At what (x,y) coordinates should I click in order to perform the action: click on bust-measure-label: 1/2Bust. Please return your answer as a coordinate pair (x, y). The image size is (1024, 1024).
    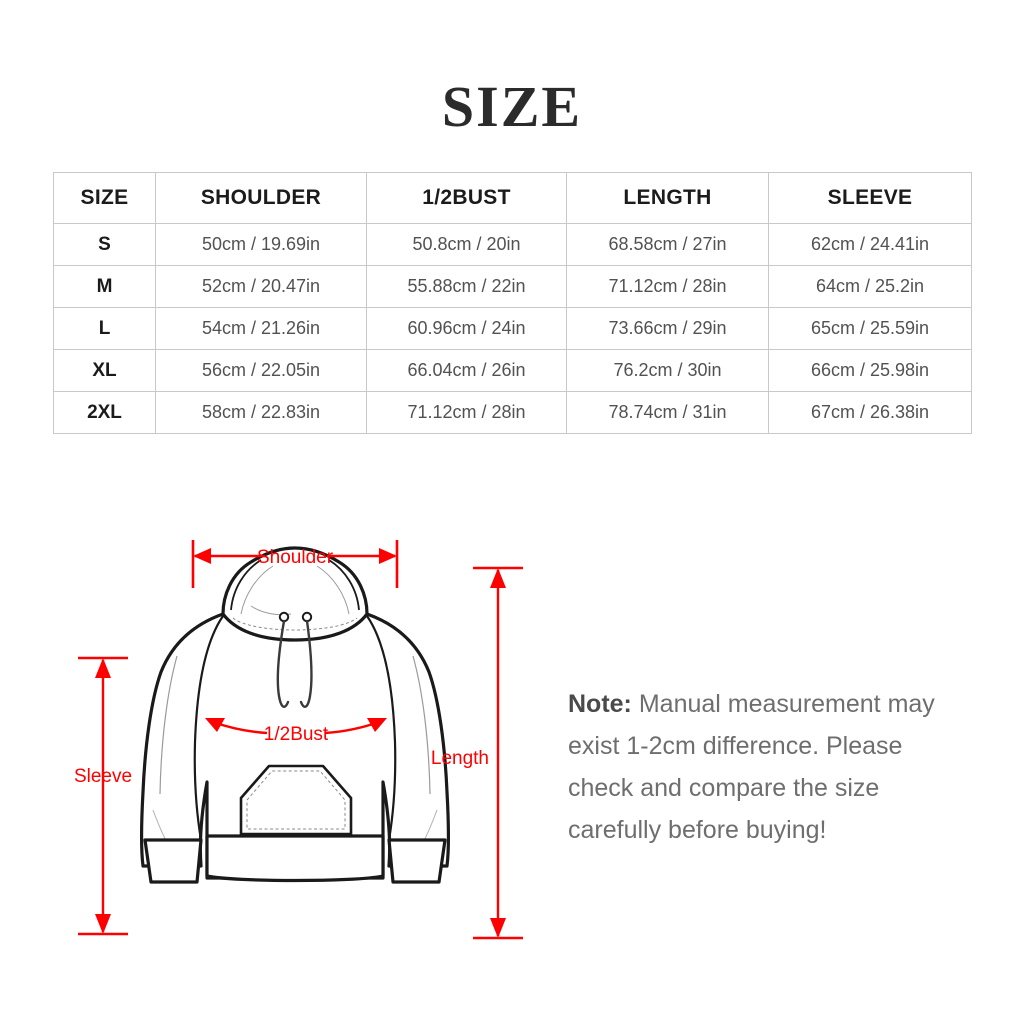
    Looking at the image, I should click on (296, 734).